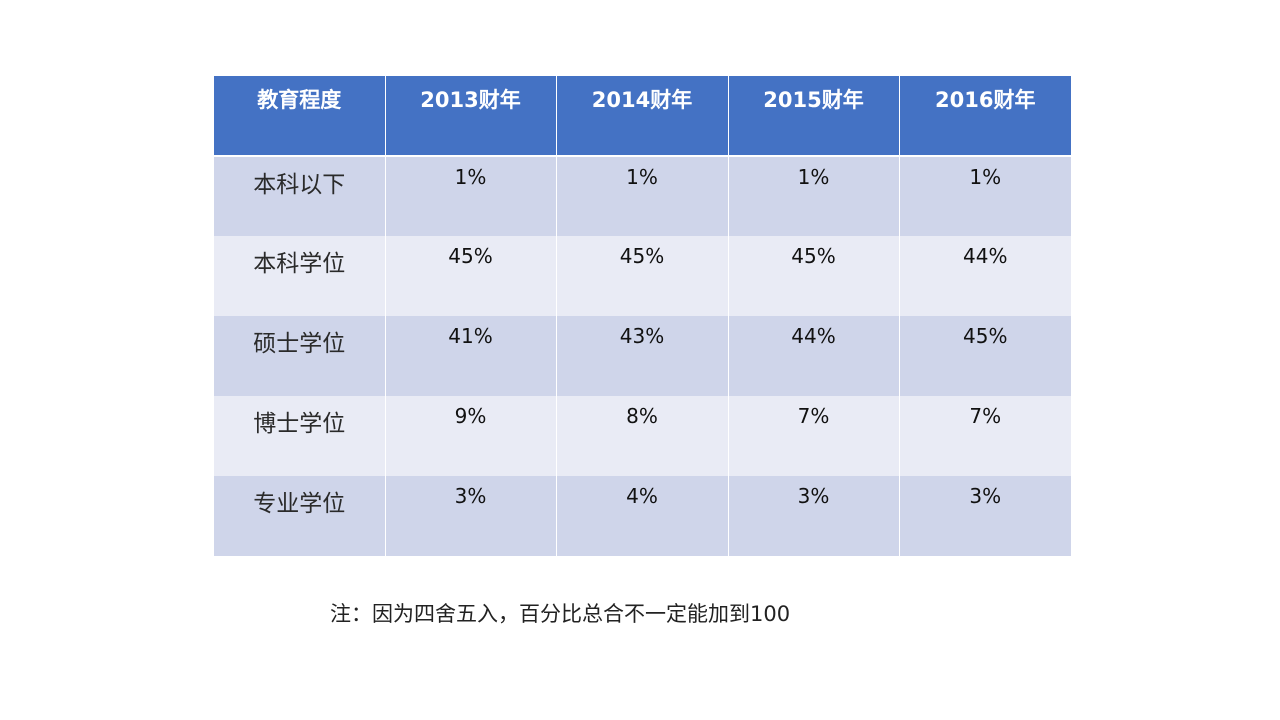 Image resolution: width=1280 pixels, height=720 pixels. What do you see at coordinates (300, 116) in the screenshot?
I see `header-education-level: 教育程度` at bounding box center [300, 116].